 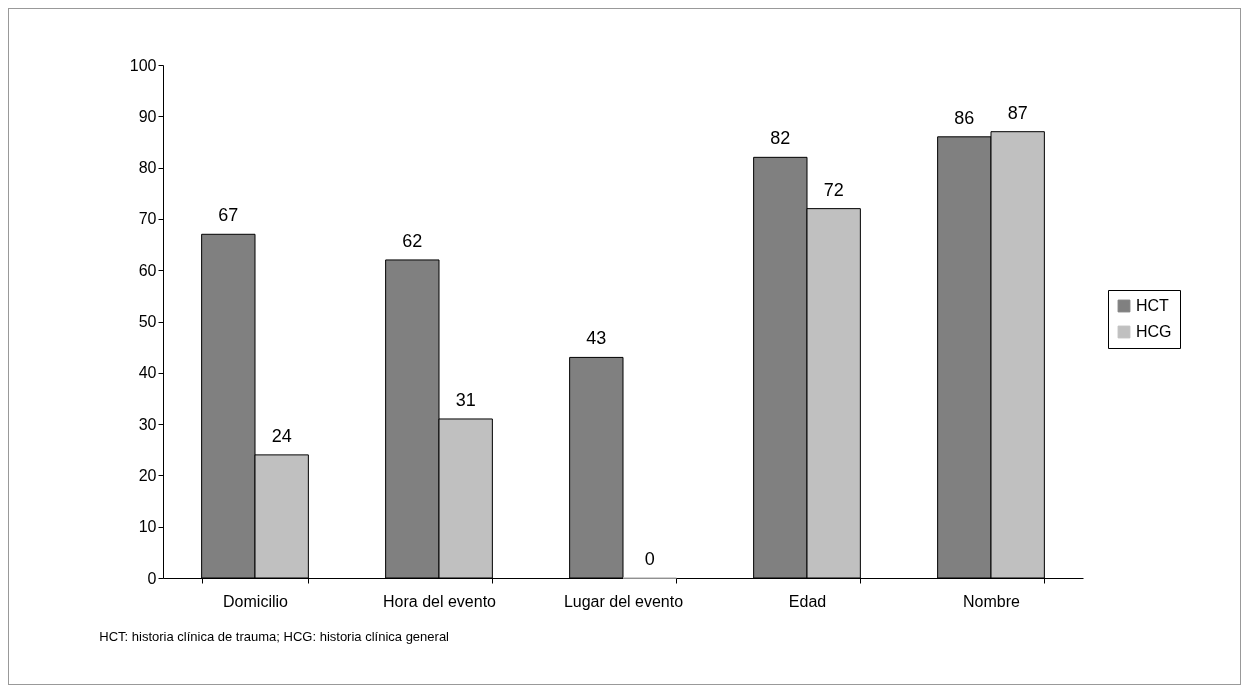 I want to click on x-tick-label: Domicilio, so click(x=256, y=601).